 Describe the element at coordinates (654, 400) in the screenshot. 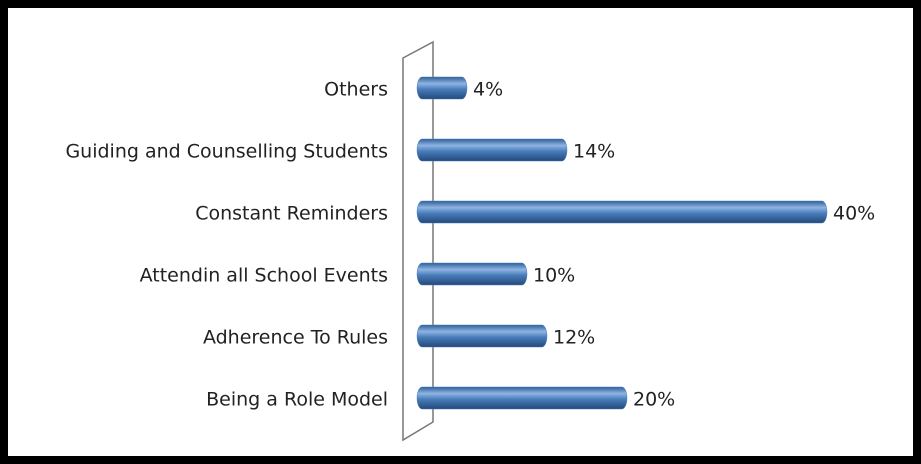

I see `value-label: 20%` at that location.